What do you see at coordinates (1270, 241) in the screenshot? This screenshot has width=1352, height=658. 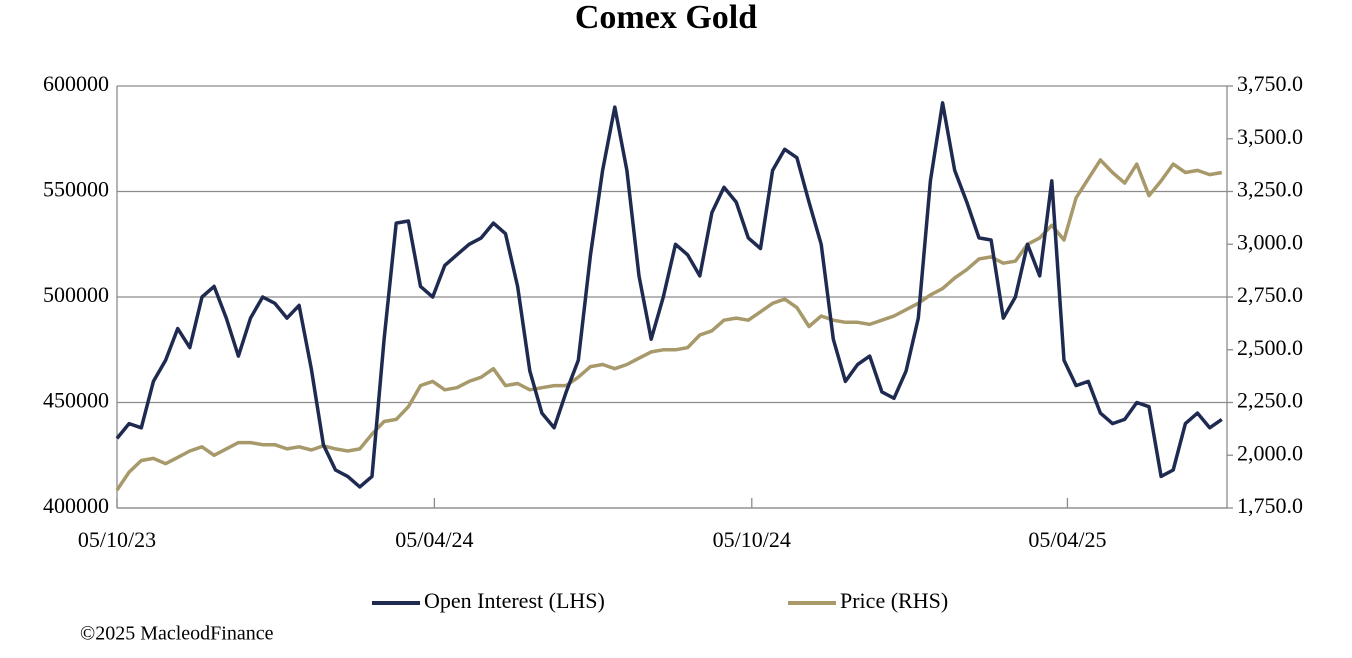 I see `y2-tick-label: 3,000.0` at bounding box center [1270, 241].